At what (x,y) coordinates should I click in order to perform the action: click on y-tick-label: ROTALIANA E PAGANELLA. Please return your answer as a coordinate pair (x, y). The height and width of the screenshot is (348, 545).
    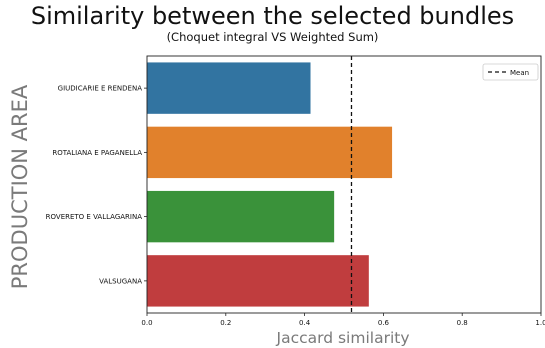
    Looking at the image, I should click on (97, 153).